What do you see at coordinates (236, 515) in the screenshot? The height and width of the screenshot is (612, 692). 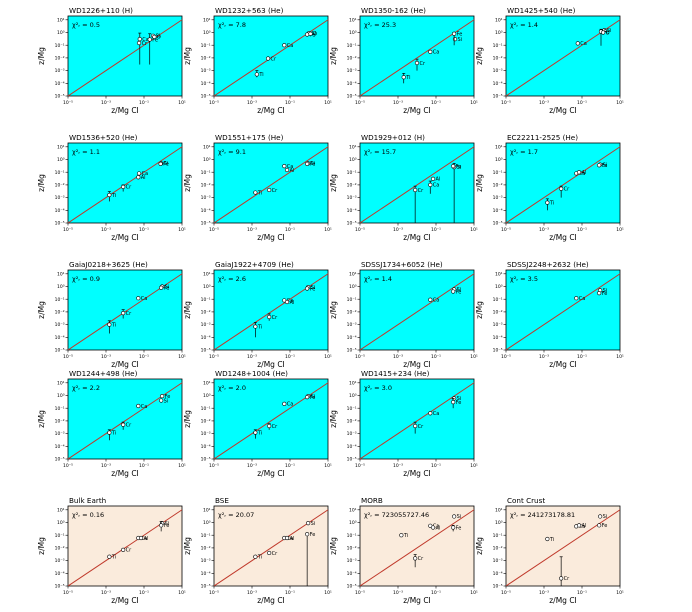 I see `chi-label: χ²ᵣ = 20.07` at bounding box center [236, 515].